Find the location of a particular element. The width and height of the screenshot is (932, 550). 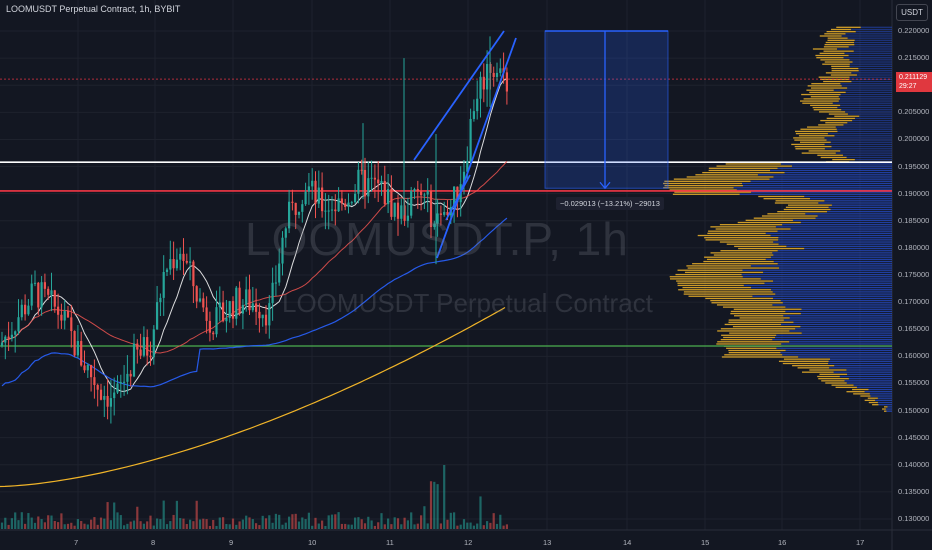

time-tick-label: 12 is located at coordinates (468, 542).